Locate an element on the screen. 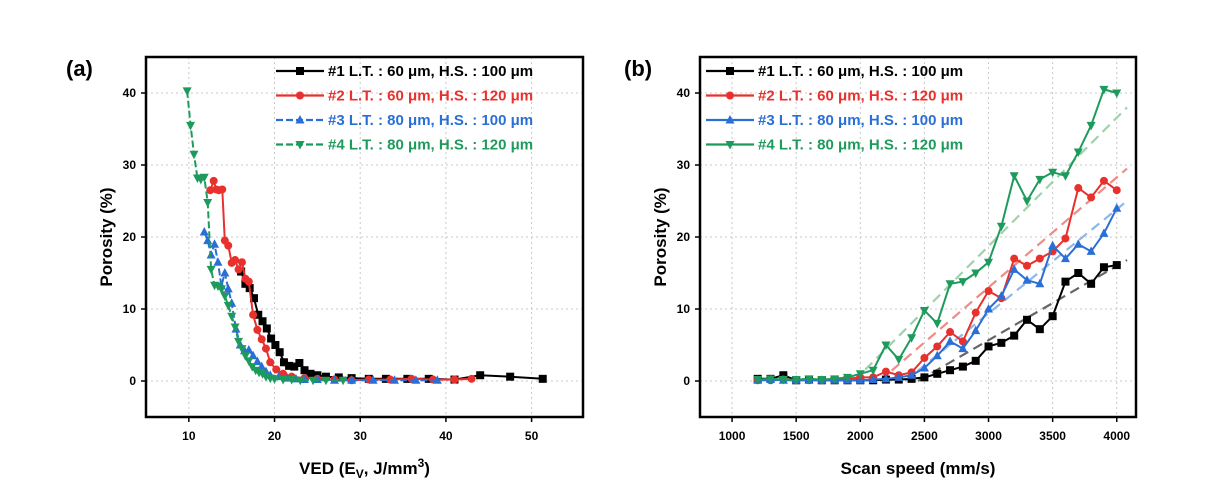 The image size is (1209, 489). x-tick-label: 1500 is located at coordinates (796, 436).